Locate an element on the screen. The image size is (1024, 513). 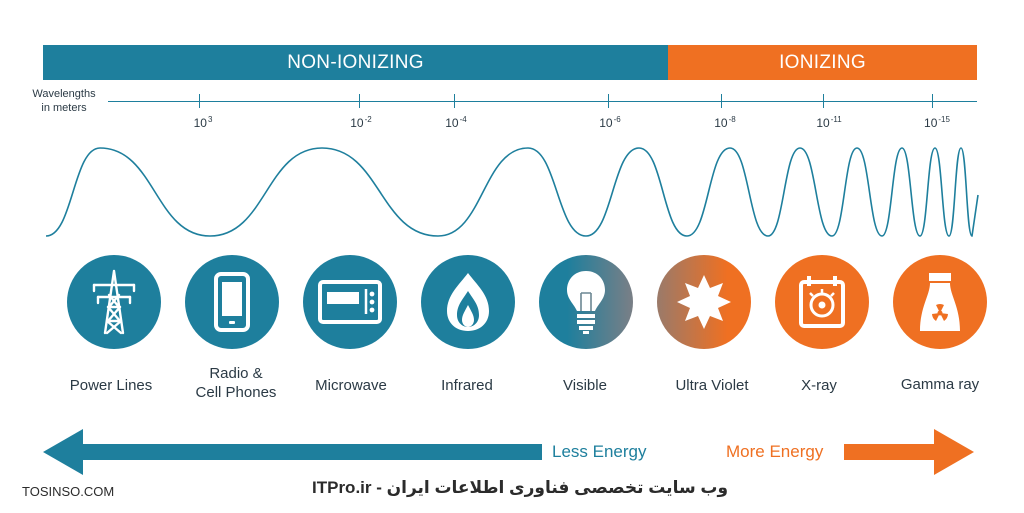
label-x-ray: X-ray is located at coordinates (819, 385).